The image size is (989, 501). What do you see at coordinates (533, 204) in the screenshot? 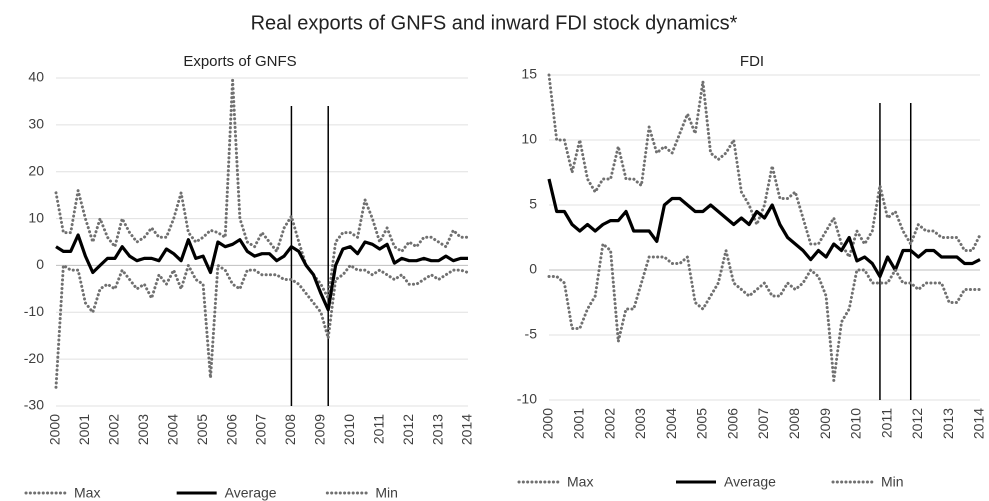
I see `y-tick-label: 5` at bounding box center [533, 204].